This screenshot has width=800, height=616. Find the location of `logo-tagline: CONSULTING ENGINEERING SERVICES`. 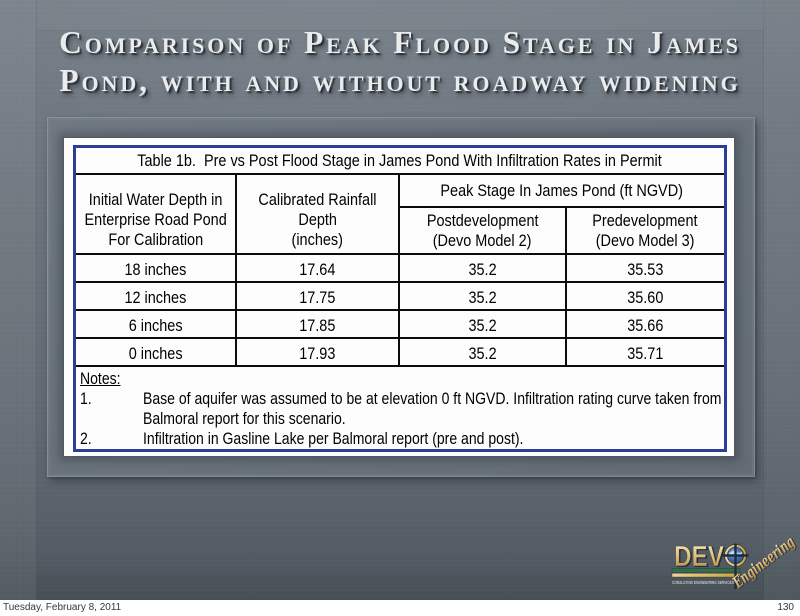

logo-tagline: CONSULTING ENGINEERING SERVICES is located at coordinates (703, 582).